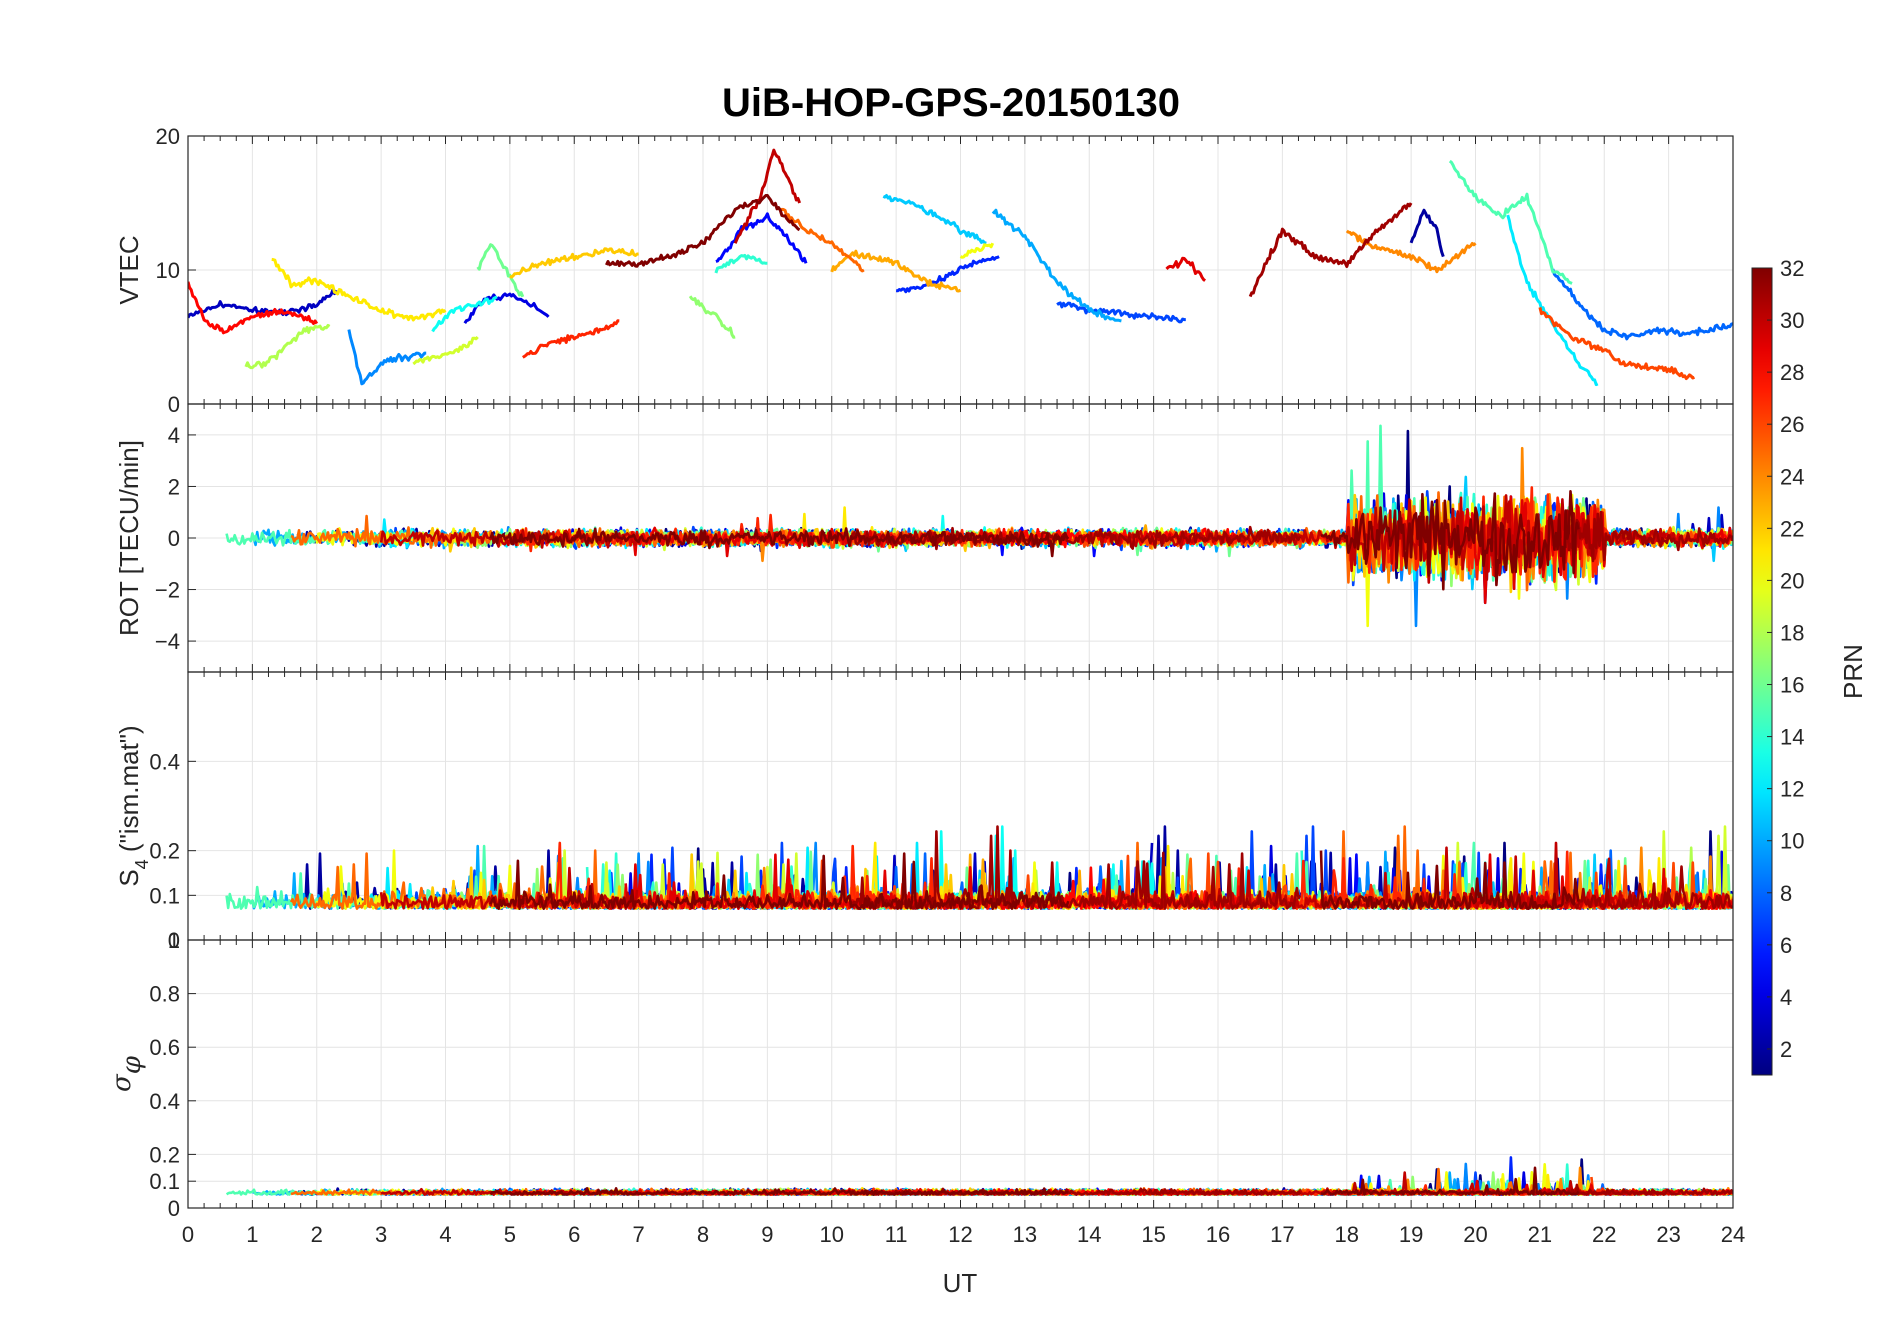 This screenshot has width=1902, height=1330. What do you see at coordinates (1786, 945) in the screenshot?
I see `colorbar-tick-label: 6` at bounding box center [1786, 945].